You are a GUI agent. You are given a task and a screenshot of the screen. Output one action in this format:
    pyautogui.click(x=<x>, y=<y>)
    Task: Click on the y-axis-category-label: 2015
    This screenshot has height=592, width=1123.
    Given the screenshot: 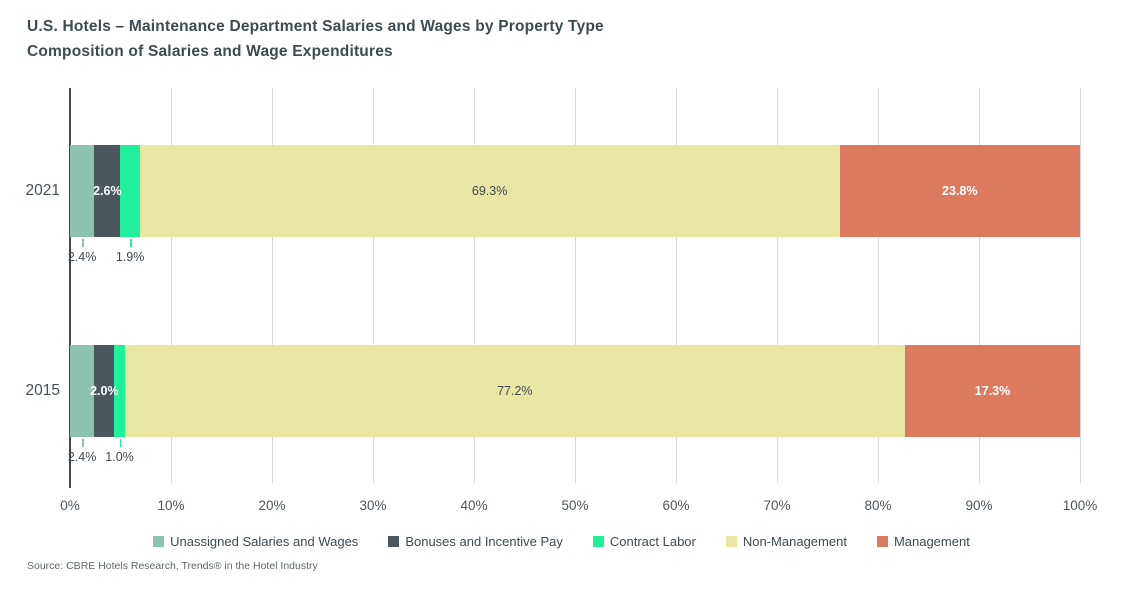 What is the action you would take?
    pyautogui.click(x=42, y=390)
    